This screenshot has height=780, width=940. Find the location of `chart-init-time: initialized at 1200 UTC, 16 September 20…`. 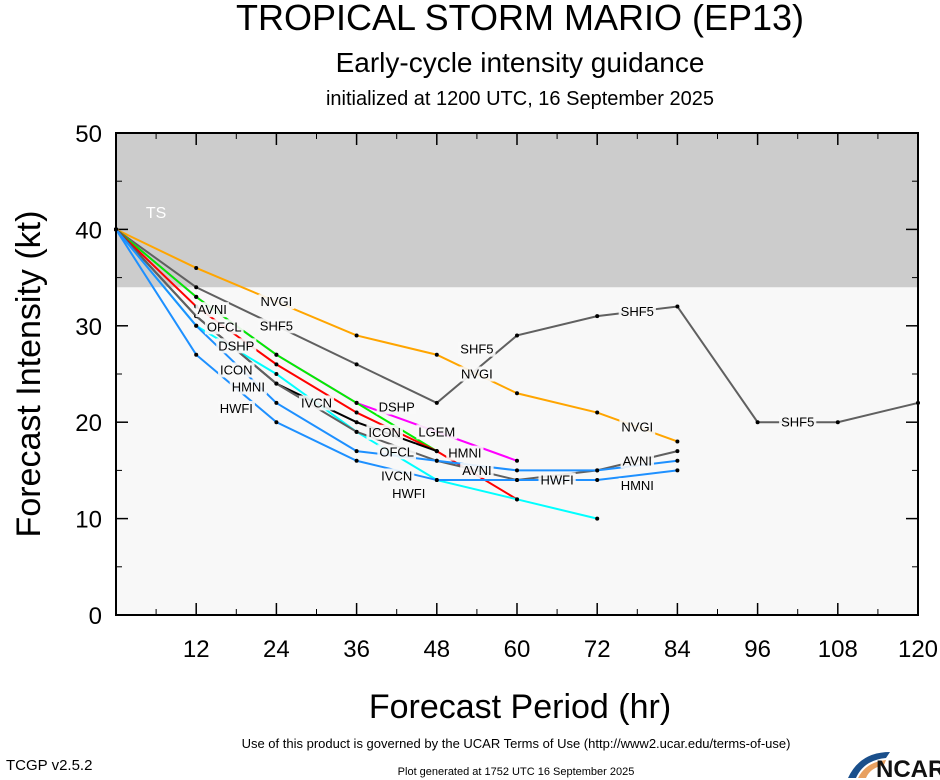

chart-init-time: initialized at 1200 UTC, 16 September 20… is located at coordinates (520, 99).